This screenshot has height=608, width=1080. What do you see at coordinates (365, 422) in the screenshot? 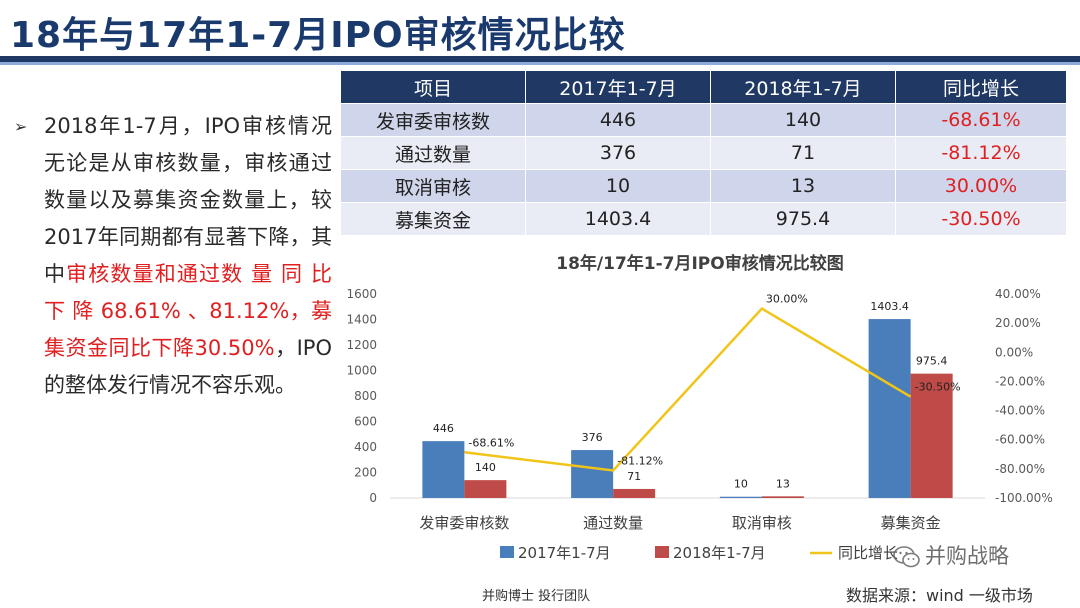
I see `y-left-tick-label: 600` at bounding box center [365, 422].